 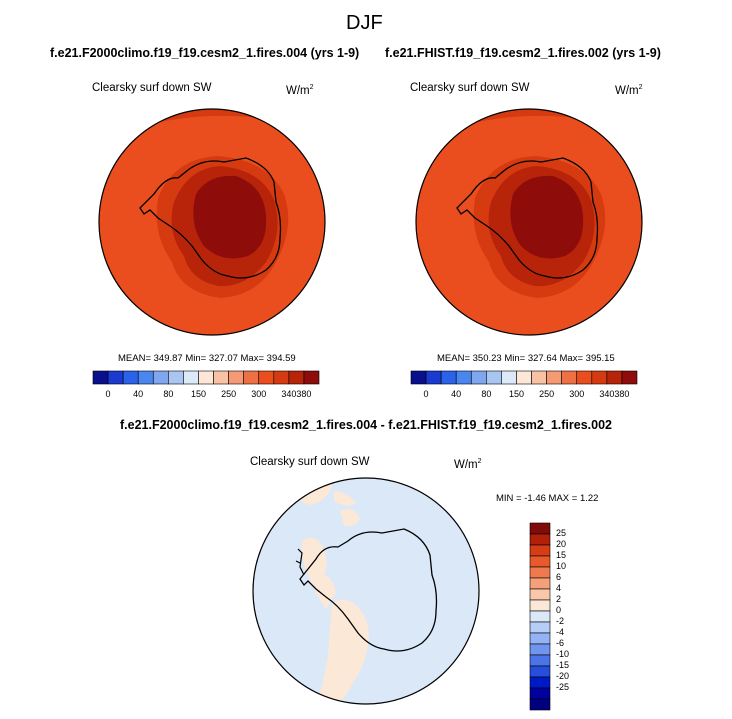 I want to click on diff-colorbar-tick-label: 10, so click(x=561, y=566).